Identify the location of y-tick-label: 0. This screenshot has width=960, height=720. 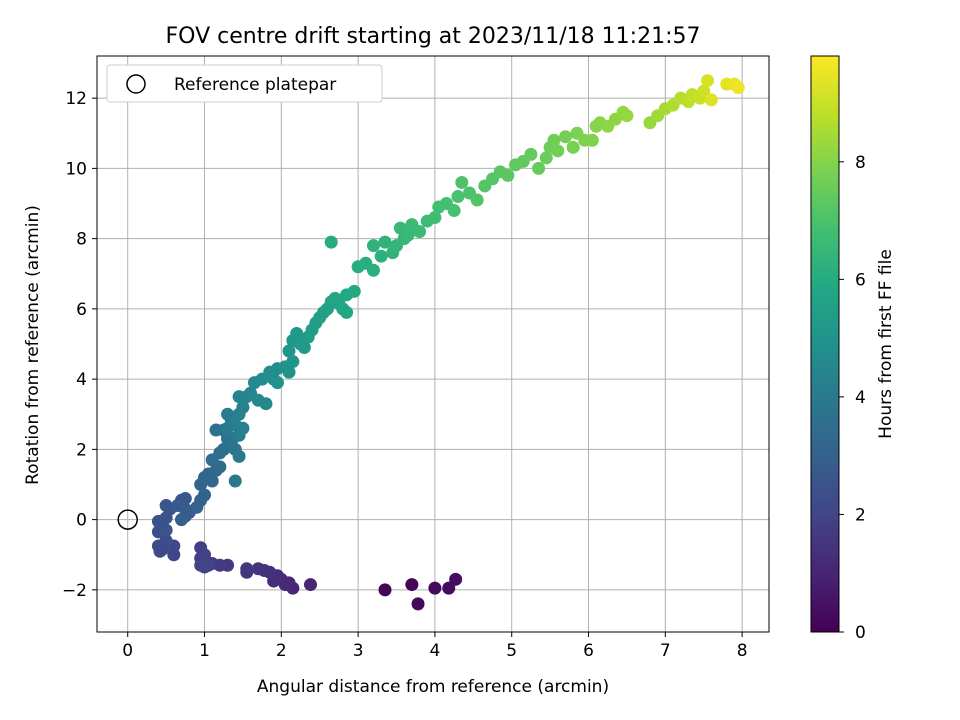
(81, 521).